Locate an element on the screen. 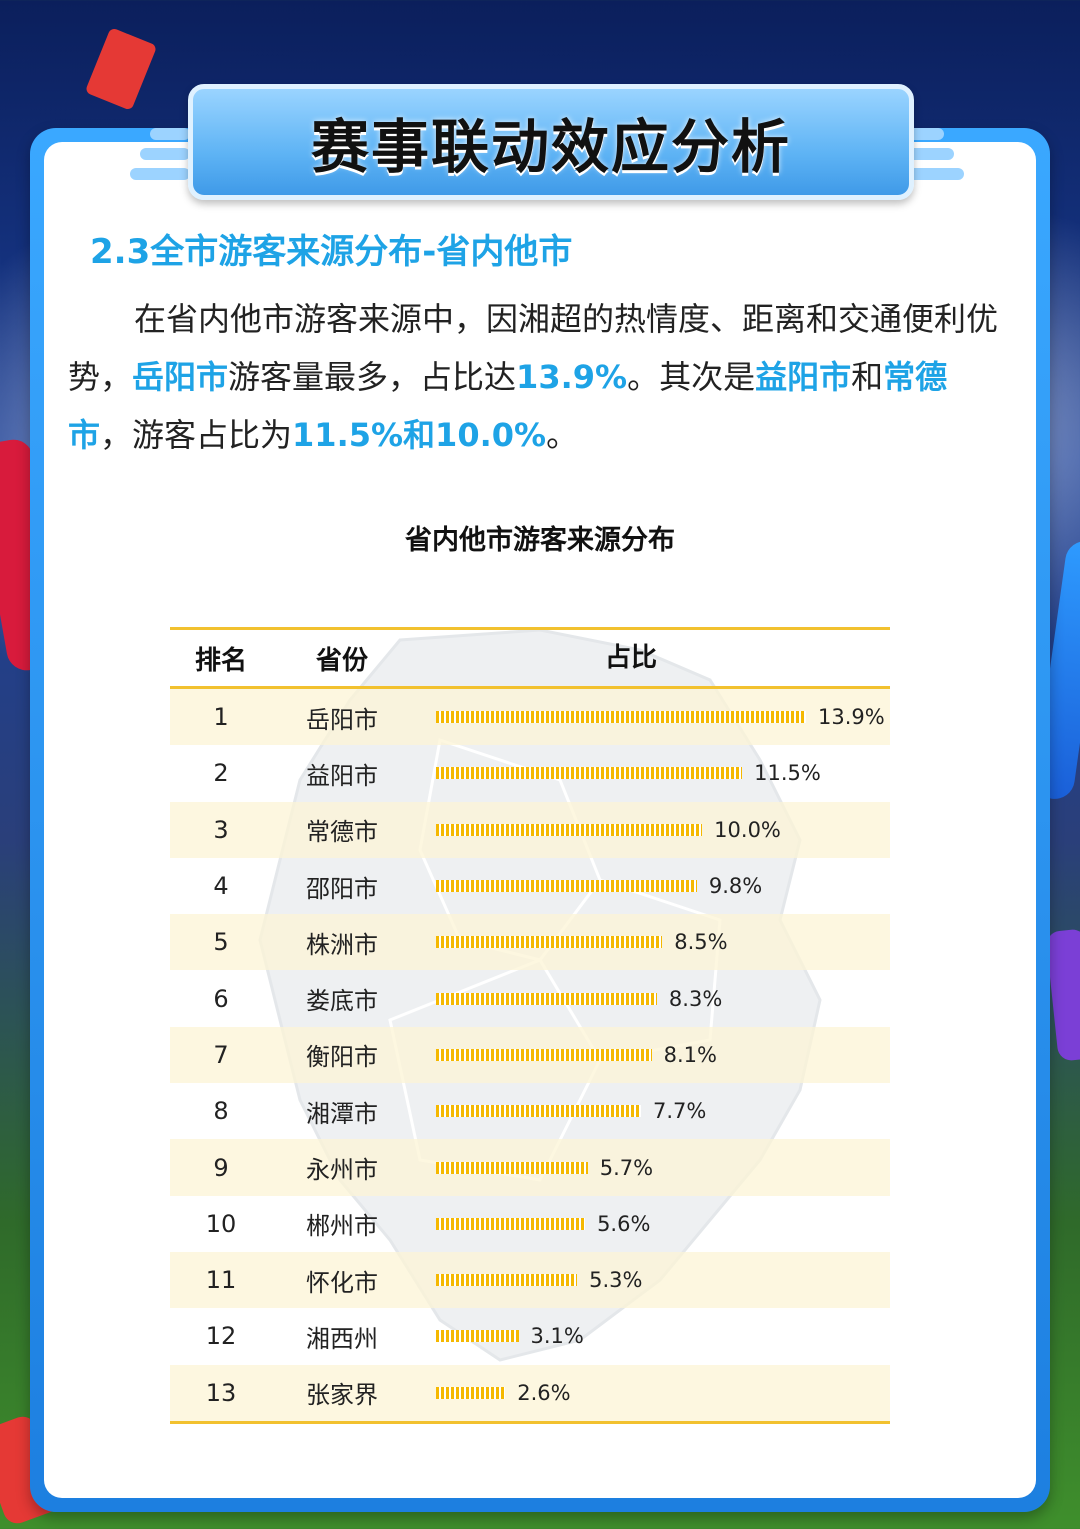 This screenshot has height=1529, width=1080. table-row: 4 邵阳市 9.8% is located at coordinates (530, 886).